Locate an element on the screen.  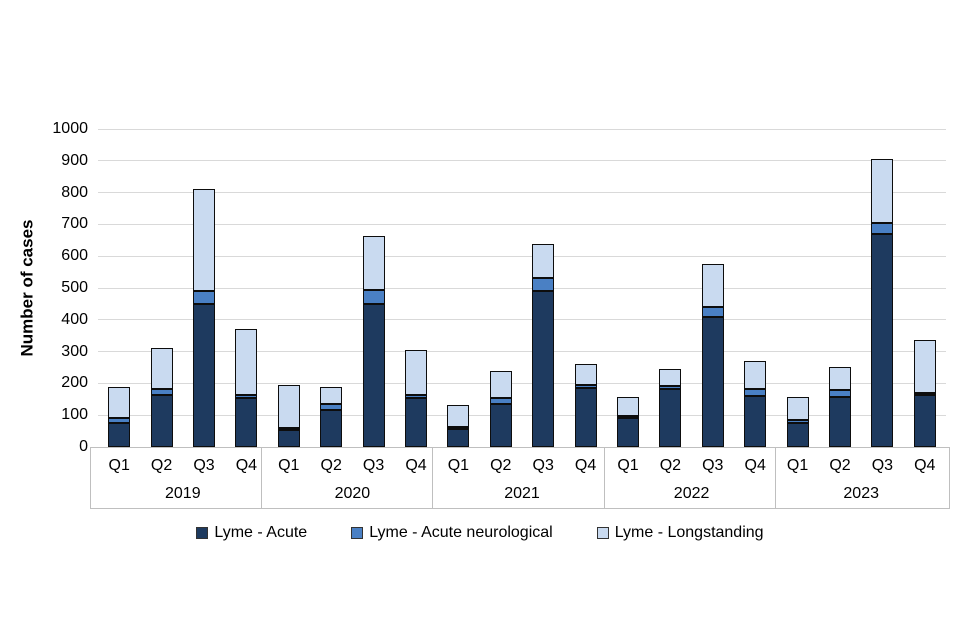
year-label: 2020 is located at coordinates (352, 493).